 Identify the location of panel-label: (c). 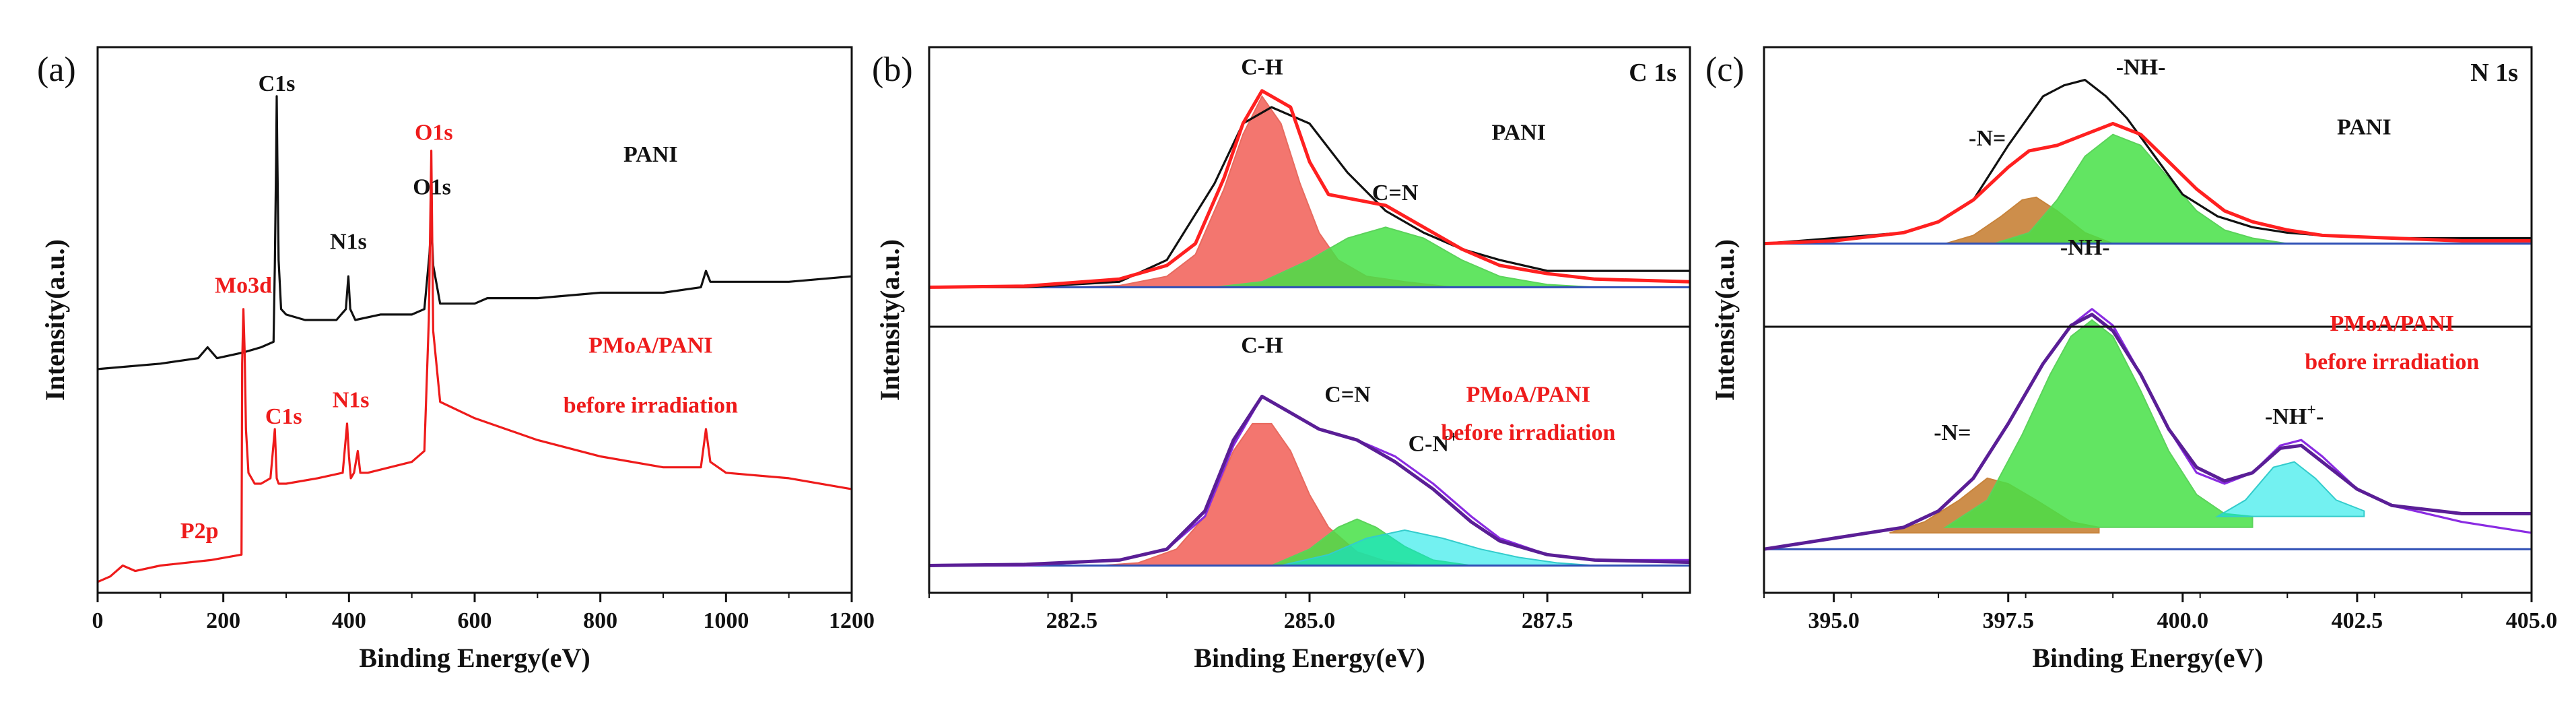
(1725, 70).